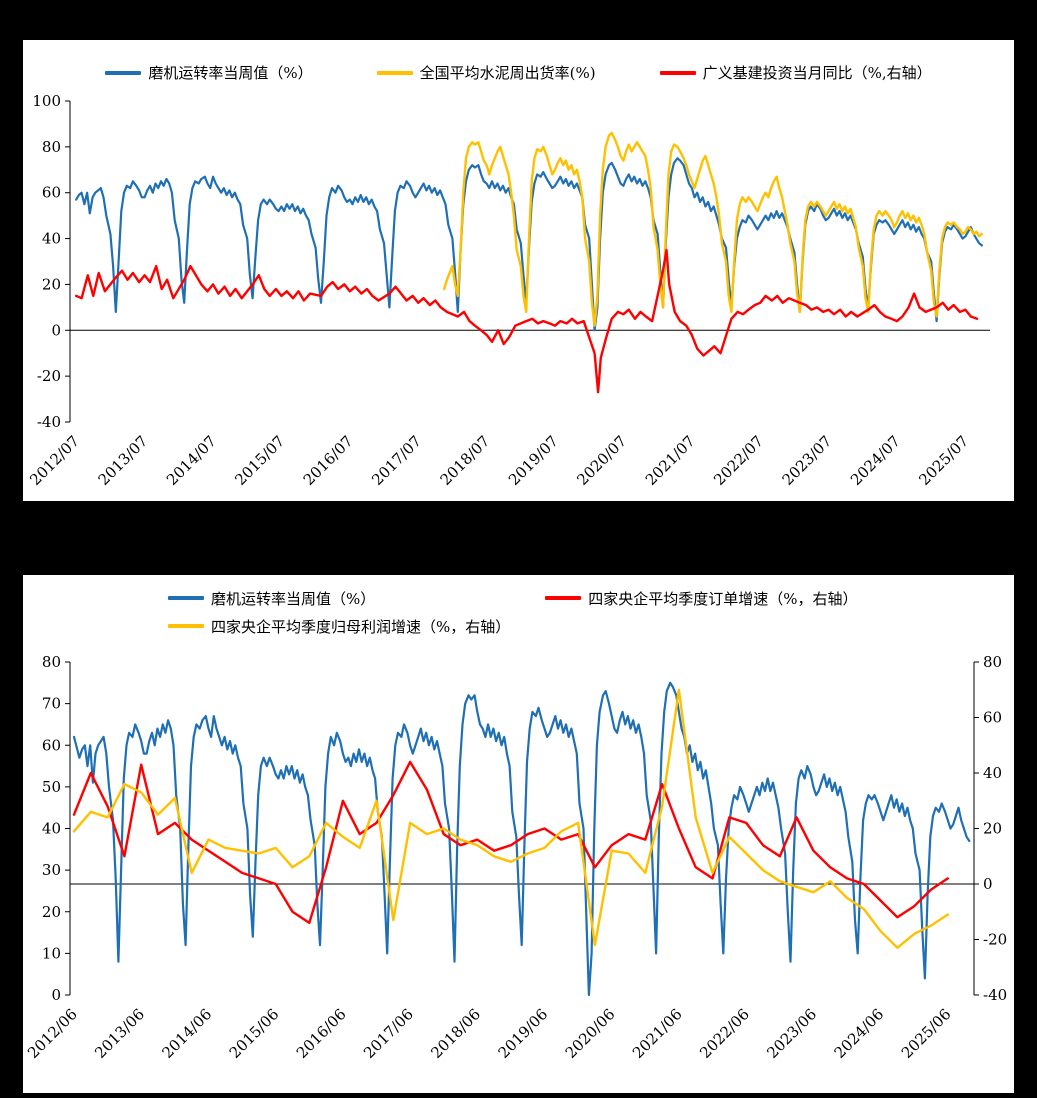 This screenshot has width=1037, height=1098. I want to click on svg-text: 30, so click(51, 870).